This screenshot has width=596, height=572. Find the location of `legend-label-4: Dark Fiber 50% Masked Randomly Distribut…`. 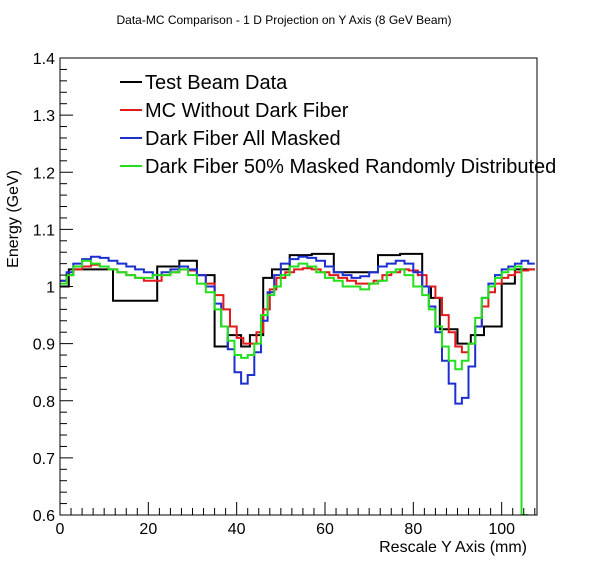

legend-label-4: Dark Fiber 50% Masked Randomly Distribut… is located at coordinates (350, 167).